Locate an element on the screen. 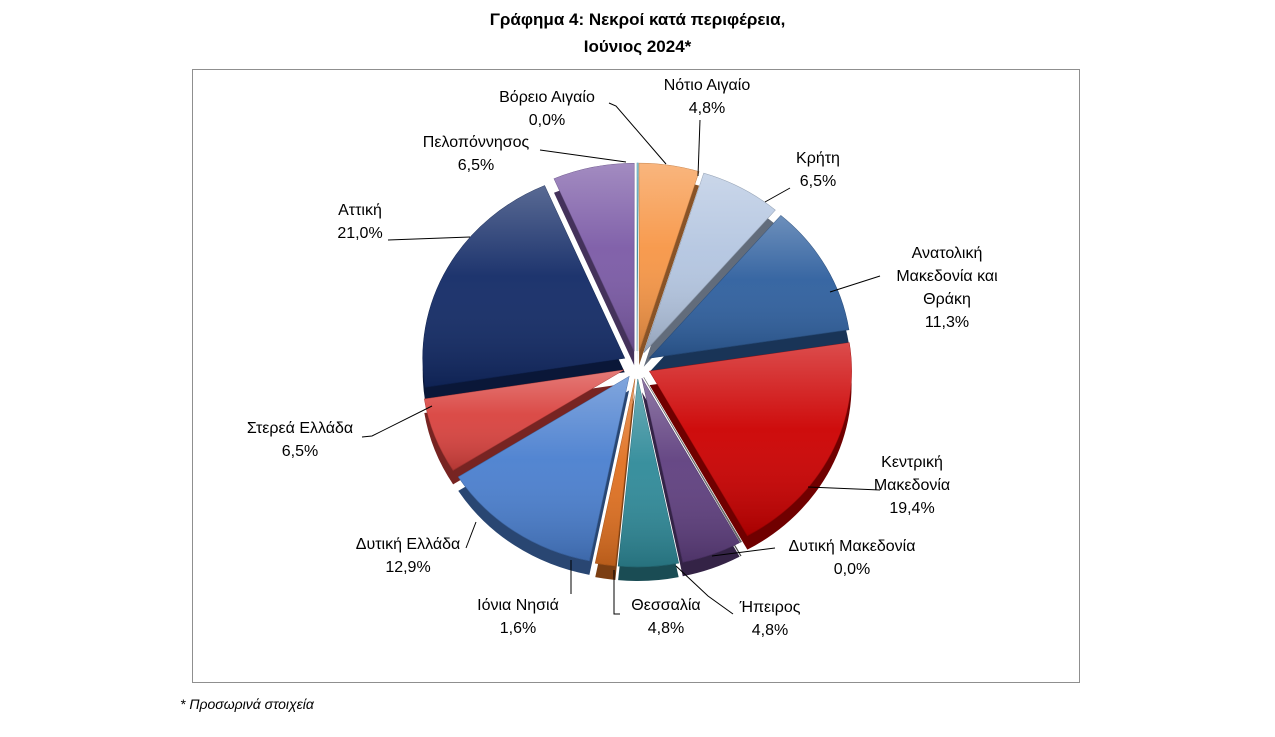 This screenshot has height=737, width=1275. slice-value-label-2: 11,3% is located at coordinates (947, 322).